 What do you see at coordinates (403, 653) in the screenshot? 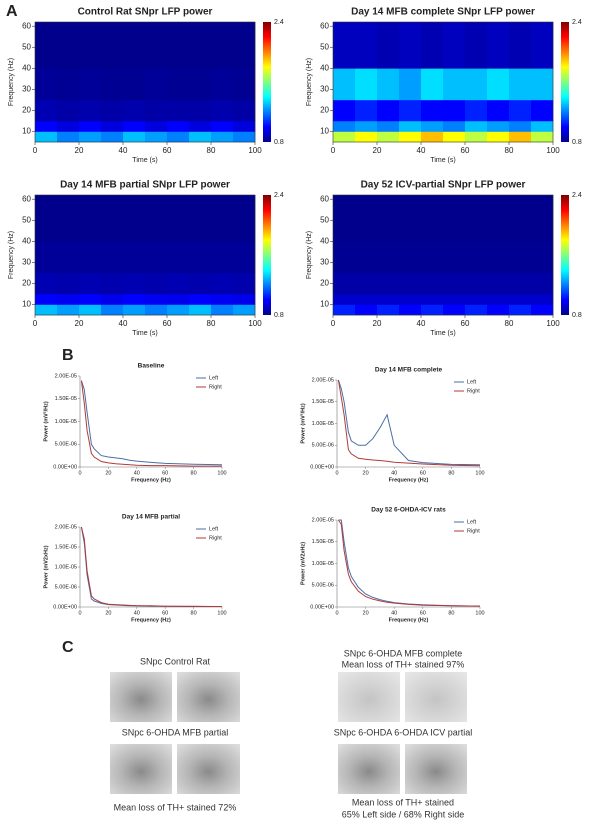
I see `histology-title: SNpc 6-OHDA MFB complete` at bounding box center [403, 653].